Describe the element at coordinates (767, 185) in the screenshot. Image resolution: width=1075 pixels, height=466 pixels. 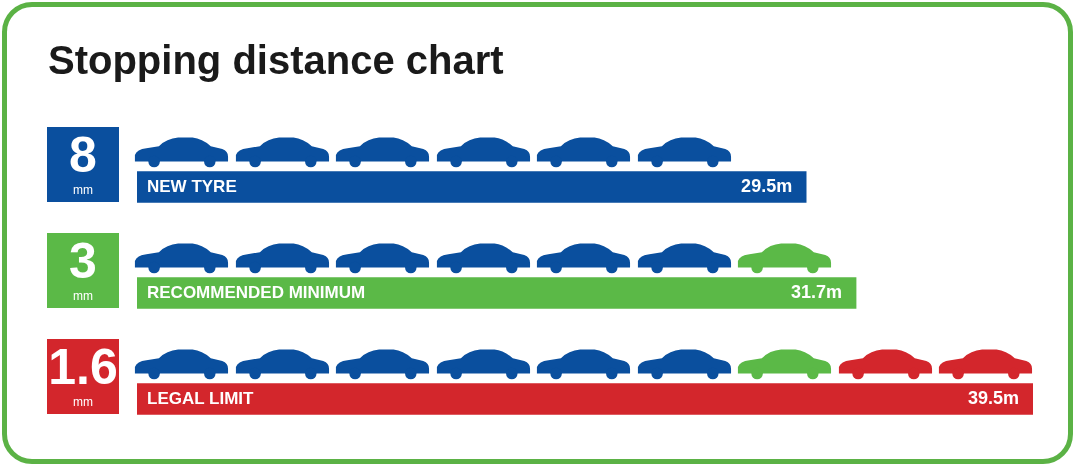
I see `data-label: 29.5m` at that location.